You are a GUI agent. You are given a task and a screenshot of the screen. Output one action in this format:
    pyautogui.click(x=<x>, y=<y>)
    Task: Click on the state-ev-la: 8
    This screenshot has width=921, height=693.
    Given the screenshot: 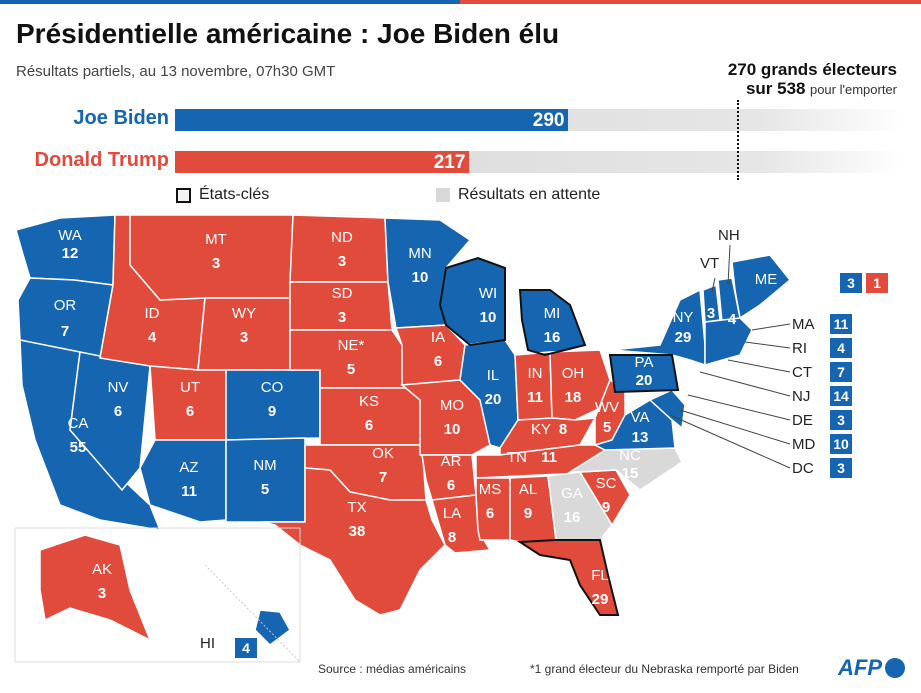 What is the action you would take?
    pyautogui.click(x=452, y=537)
    